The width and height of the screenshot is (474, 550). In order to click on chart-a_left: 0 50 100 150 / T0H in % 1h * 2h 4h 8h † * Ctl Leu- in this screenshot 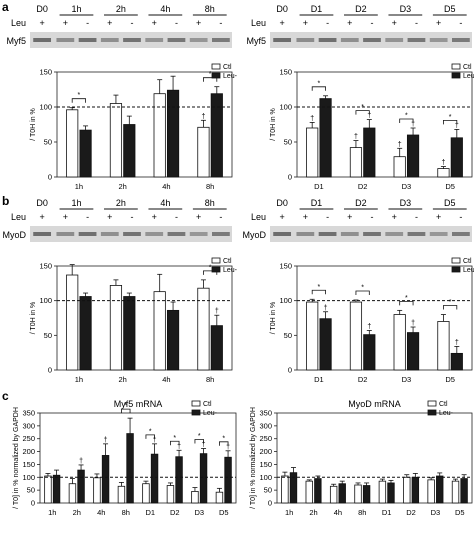, I will do `click(134, 127)`.